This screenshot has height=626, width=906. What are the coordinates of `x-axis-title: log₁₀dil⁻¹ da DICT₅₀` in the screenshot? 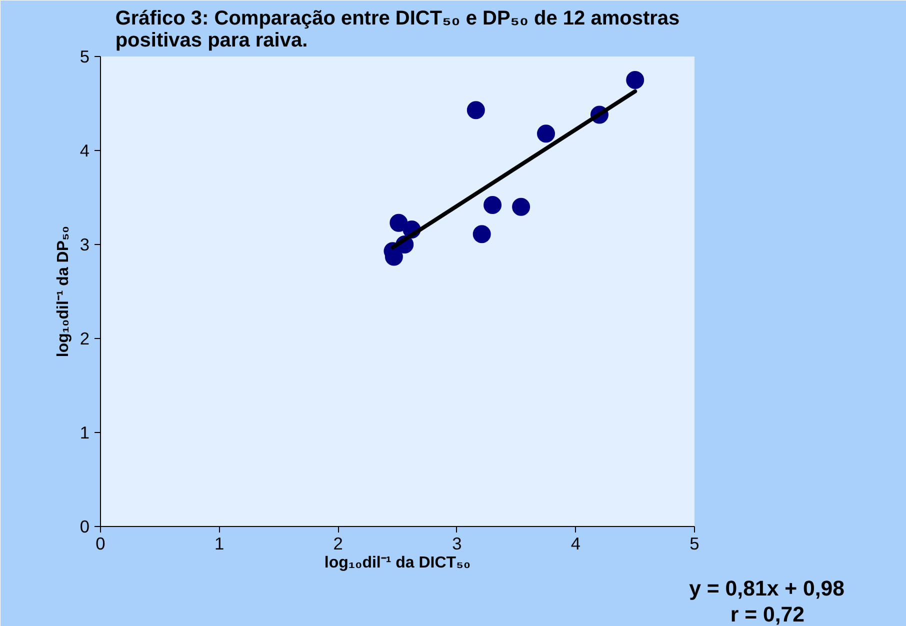 It's located at (397, 563).